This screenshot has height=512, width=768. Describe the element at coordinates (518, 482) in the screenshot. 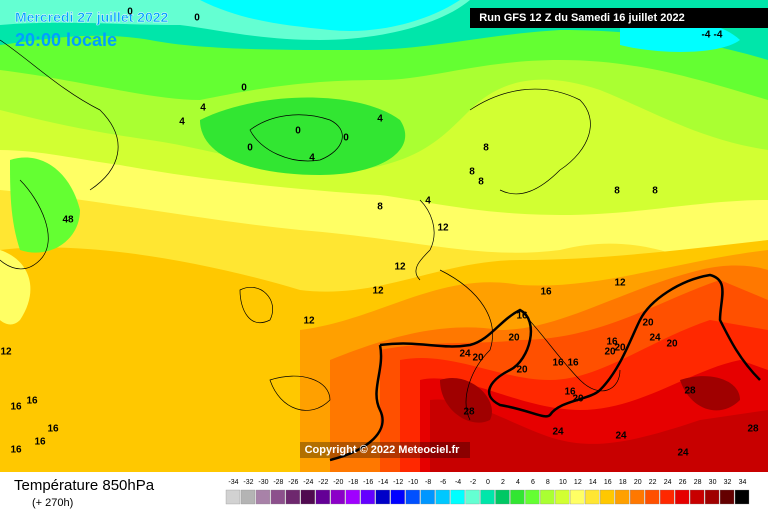

I see `scale-label: 4` at that location.